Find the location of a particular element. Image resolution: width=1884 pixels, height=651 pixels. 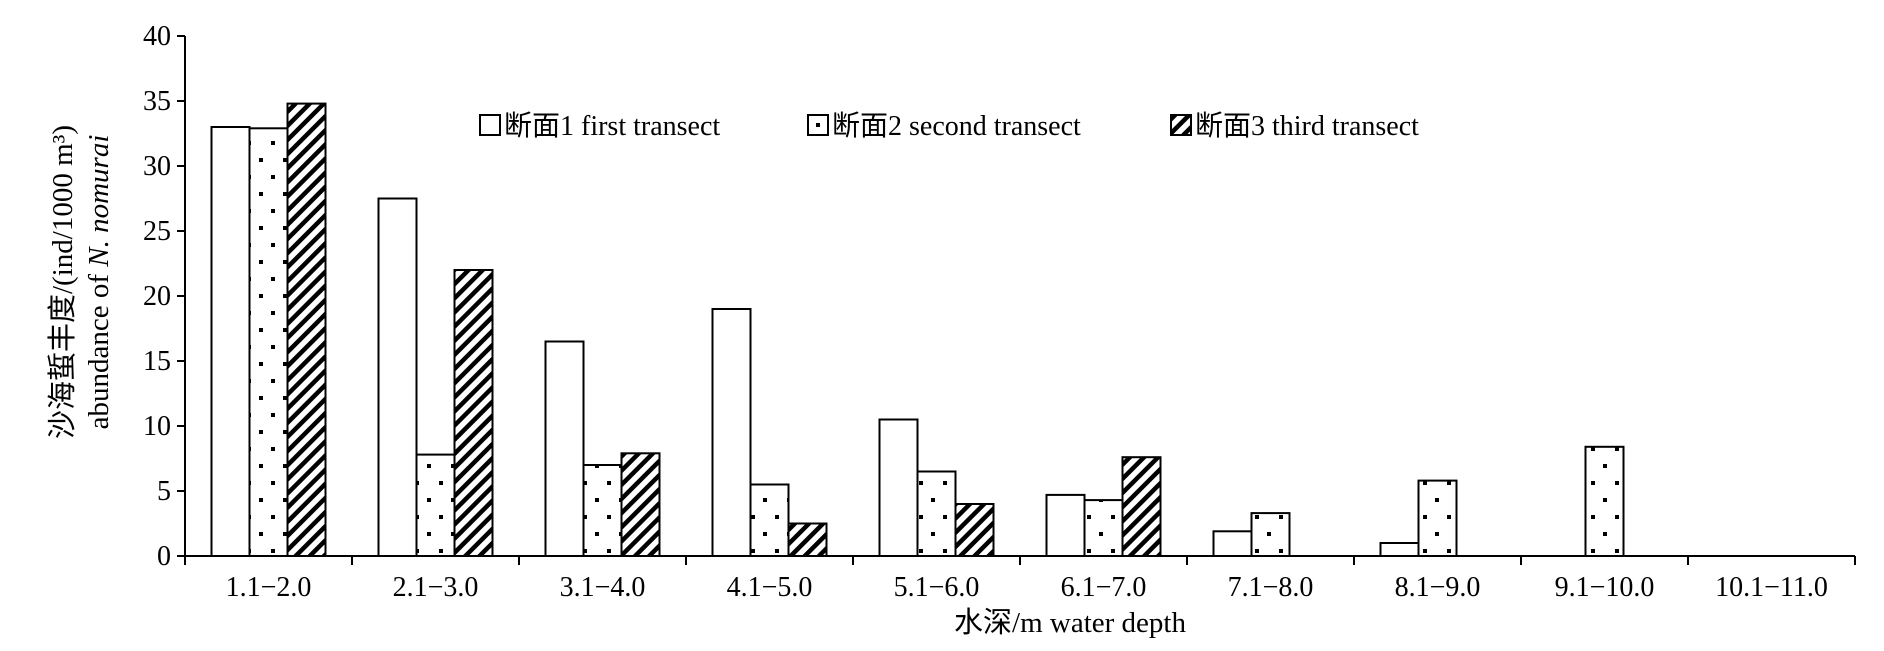

y-tick-label: 0 is located at coordinates (164, 556).